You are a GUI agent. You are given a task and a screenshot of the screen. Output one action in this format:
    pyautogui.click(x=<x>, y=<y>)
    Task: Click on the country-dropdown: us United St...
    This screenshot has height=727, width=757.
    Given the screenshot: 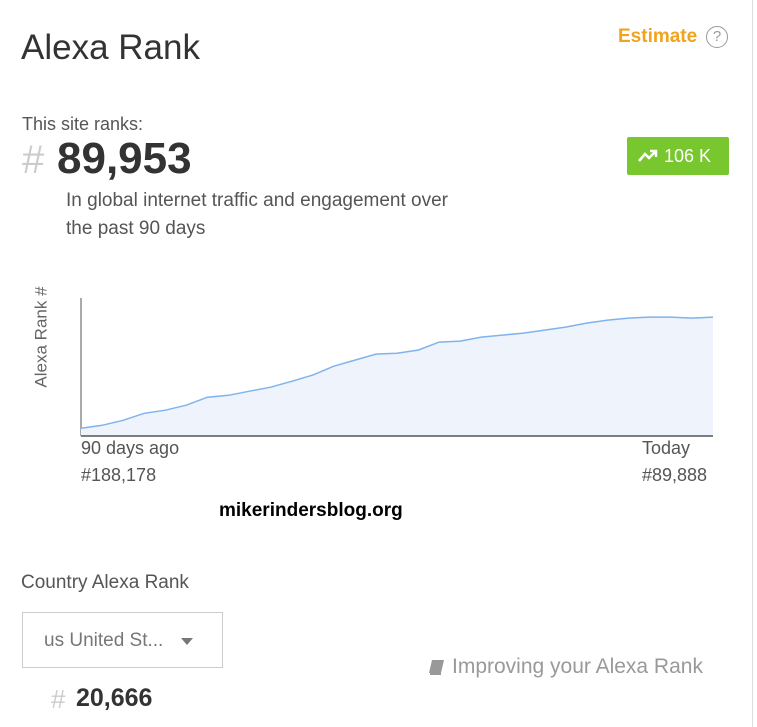 What is the action you would take?
    pyautogui.click(x=122, y=640)
    